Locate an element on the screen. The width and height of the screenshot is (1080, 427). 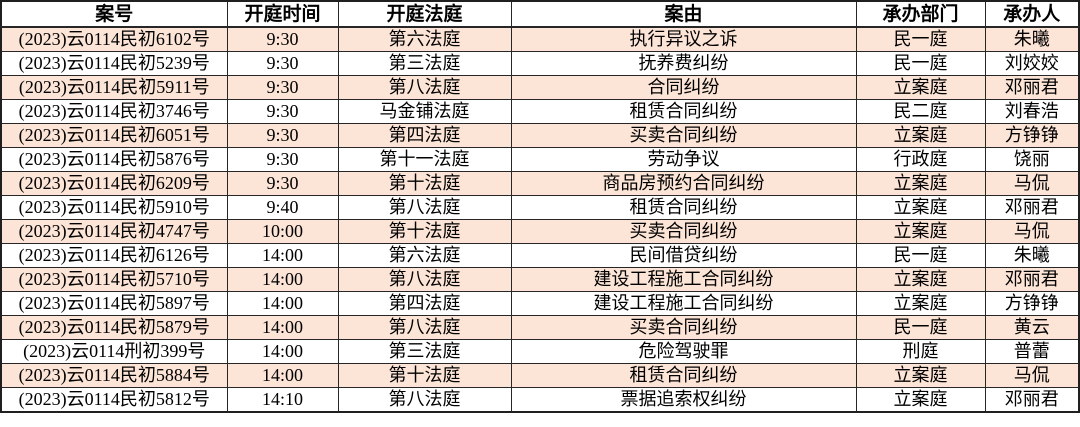
table-row: (2023)云0114民初6102号 9:30 第六法庭 执行异议之诉 民一庭 朱曦 is located at coordinates (540, 39).